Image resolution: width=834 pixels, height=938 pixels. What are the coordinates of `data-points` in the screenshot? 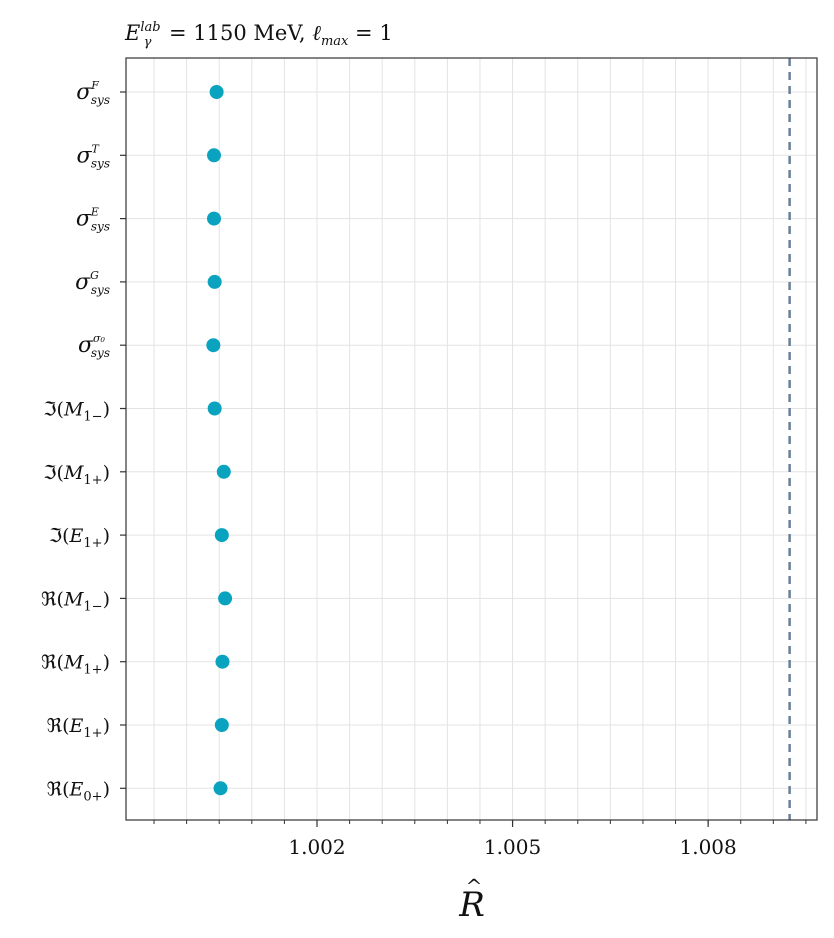 It's located at (219, 440).